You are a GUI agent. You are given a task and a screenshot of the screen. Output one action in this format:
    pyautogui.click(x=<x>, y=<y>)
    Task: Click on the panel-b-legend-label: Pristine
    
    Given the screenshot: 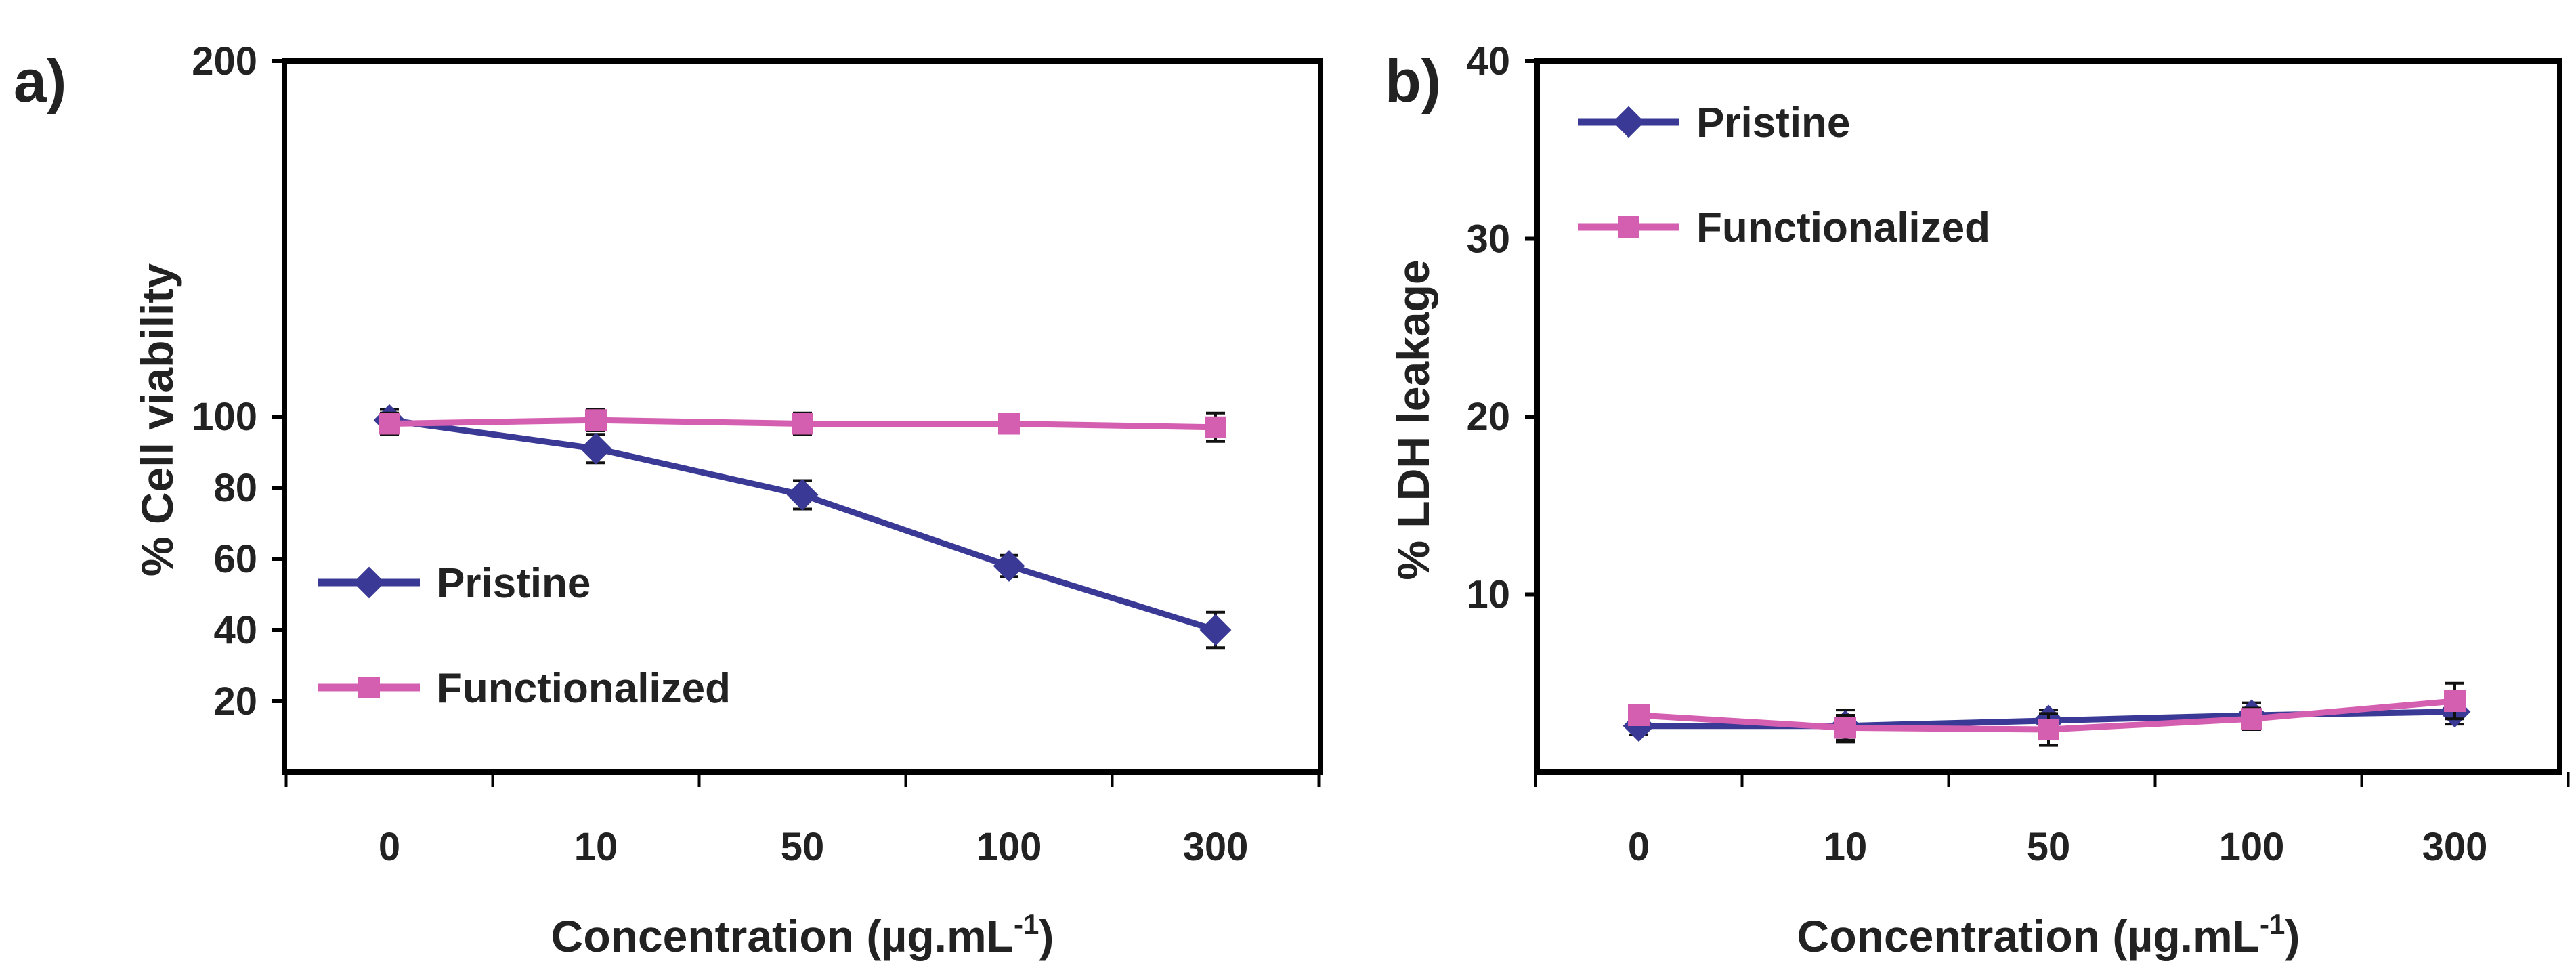 What is the action you would take?
    pyautogui.click(x=1773, y=123)
    